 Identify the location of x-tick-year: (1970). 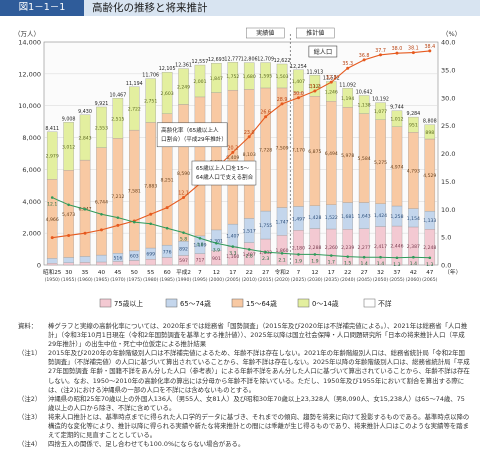
(117, 280).